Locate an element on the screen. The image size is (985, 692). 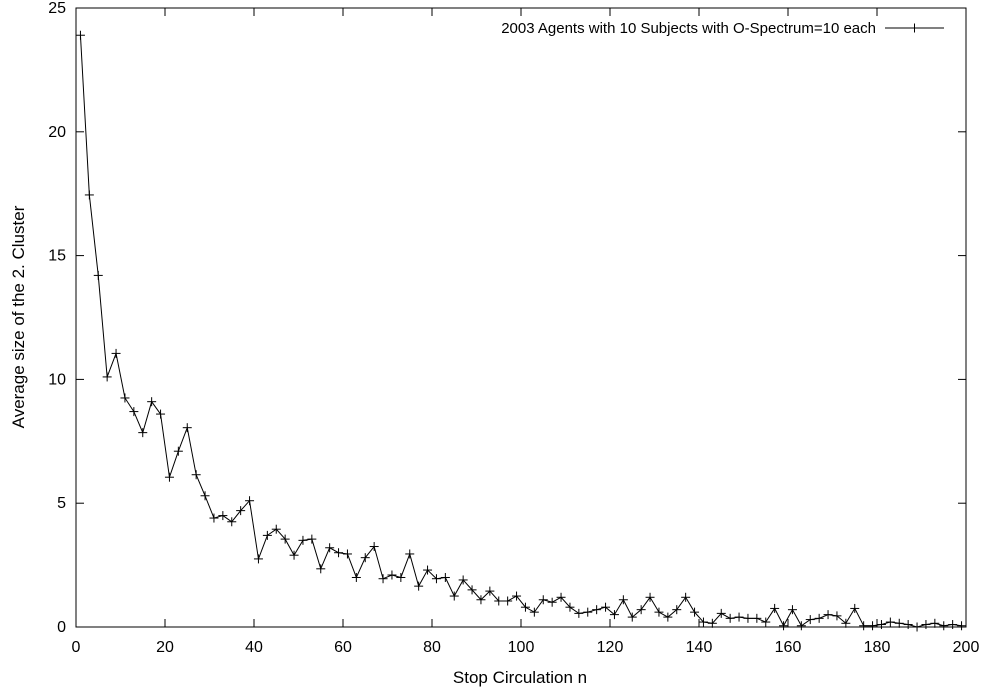
x-tick: 80 is located at coordinates (432, 332).